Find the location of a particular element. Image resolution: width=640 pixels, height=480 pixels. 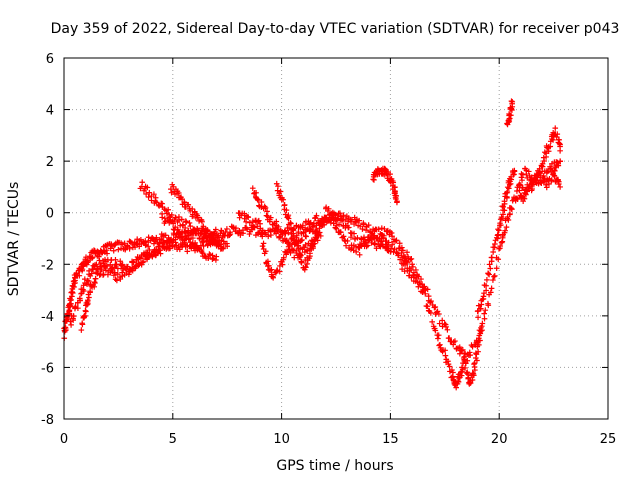

y-tick-label: -6 is located at coordinates (47, 368).